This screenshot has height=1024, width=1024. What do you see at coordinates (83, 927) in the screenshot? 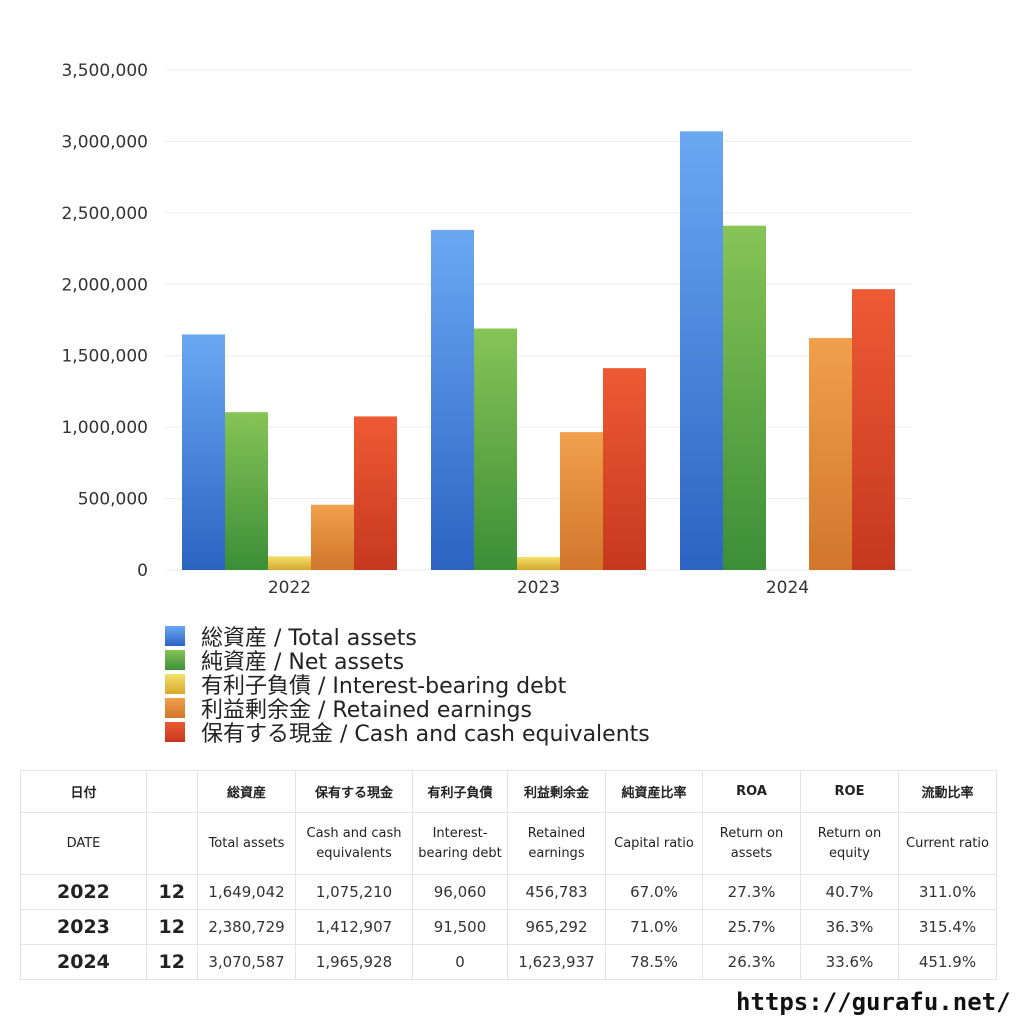
I see `year-cell: 2023` at bounding box center [83, 927].